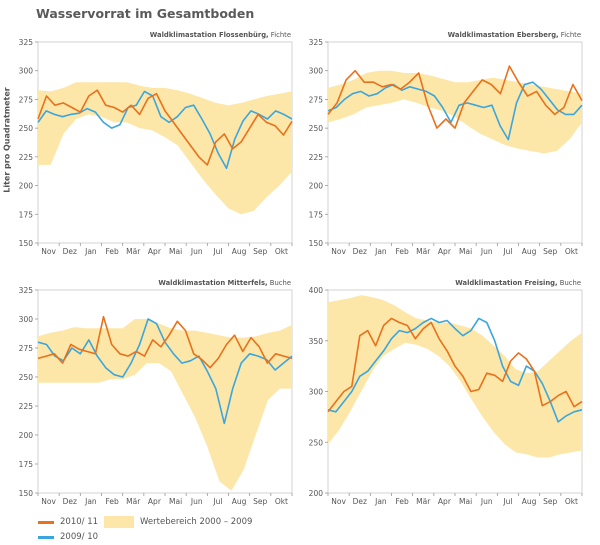  I want to click on station-title: Waldklimastation Ebersberg, Fichte, so click(514, 35).